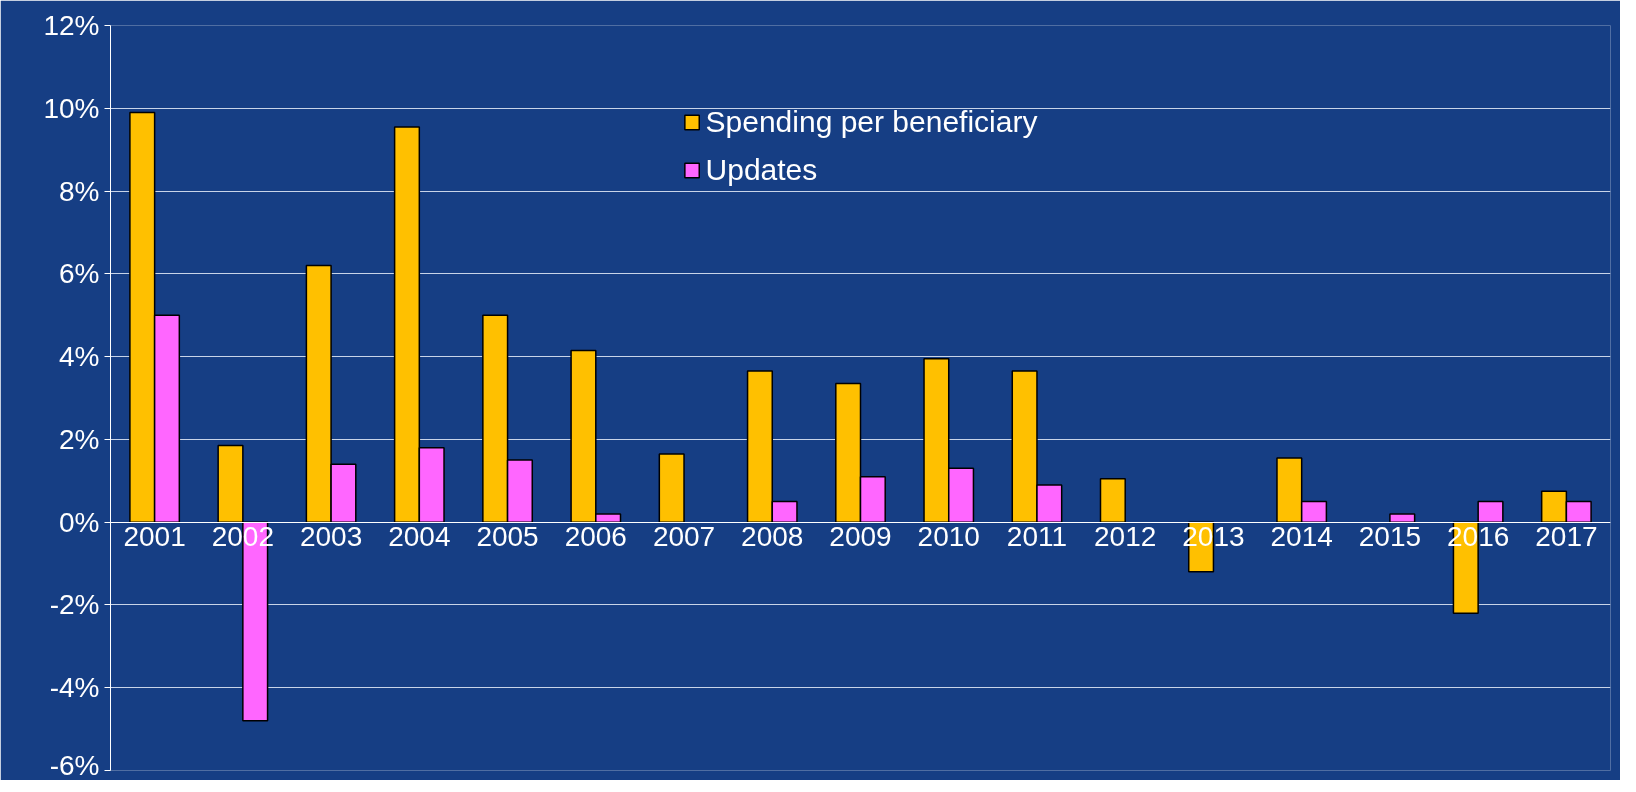  What do you see at coordinates (761, 170) in the screenshot?
I see `legend-label: Updates` at bounding box center [761, 170].